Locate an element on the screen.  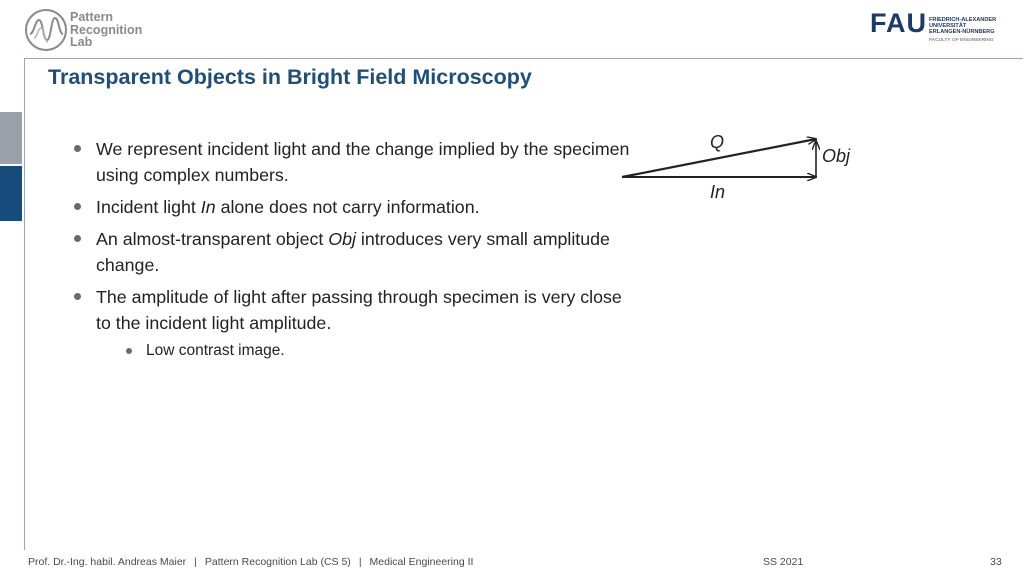
bullet-text: introduces very small amplitude change. is located at coordinates (353, 252).